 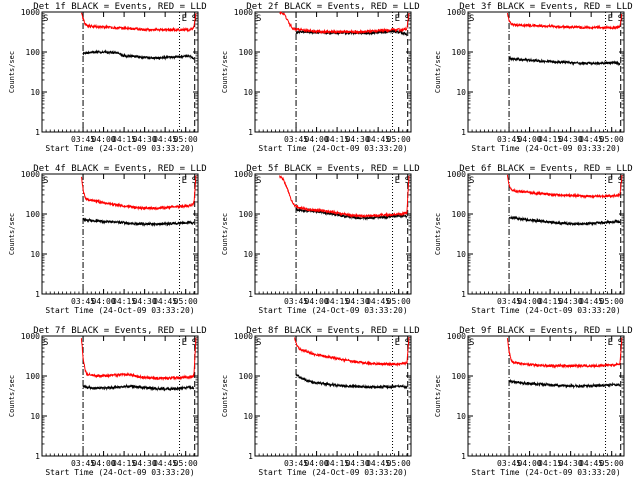 What do you see at coordinates (545, 169) in the screenshot?
I see `plot-title: Det 6f BLACK = Events, RED = LLD` at bounding box center [545, 169].